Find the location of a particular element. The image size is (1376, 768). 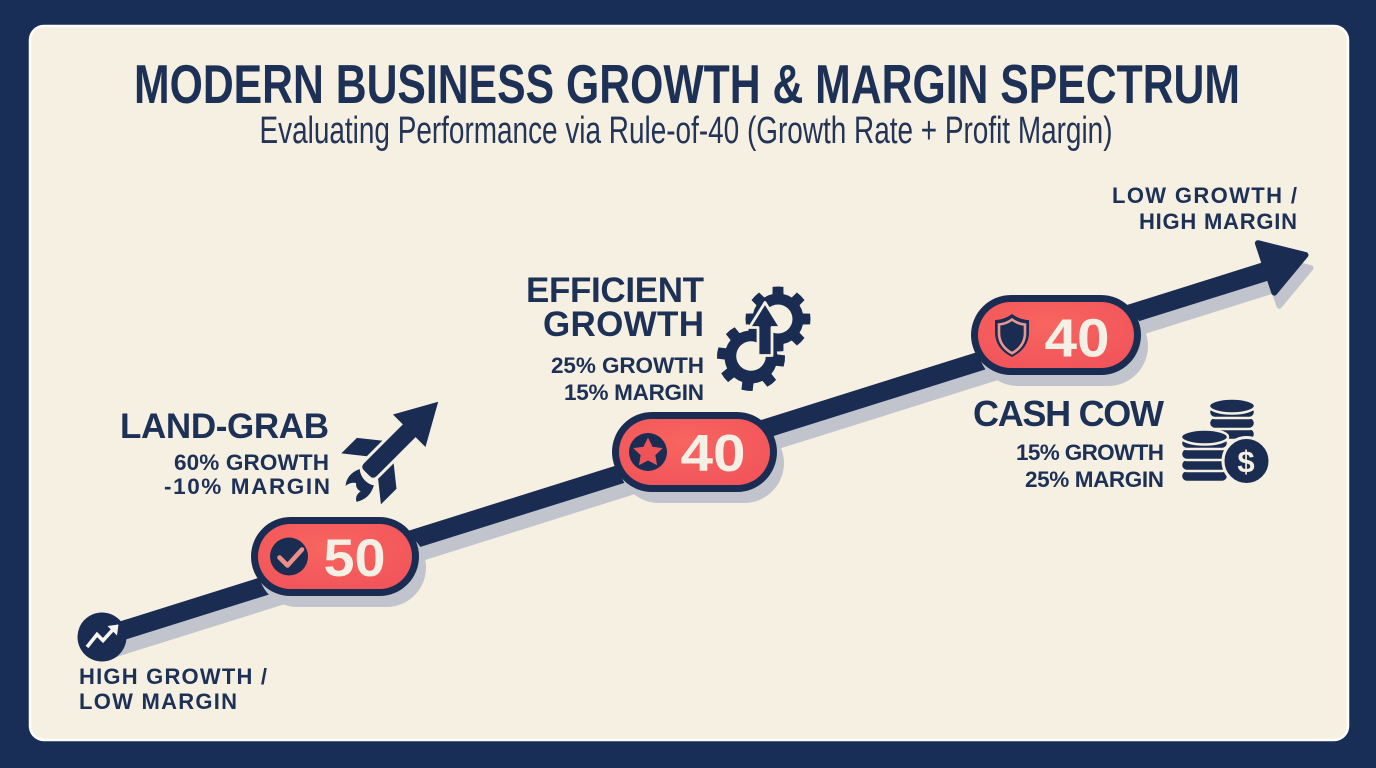

svg-text: 25% MARGIN is located at coordinates (1094, 479).